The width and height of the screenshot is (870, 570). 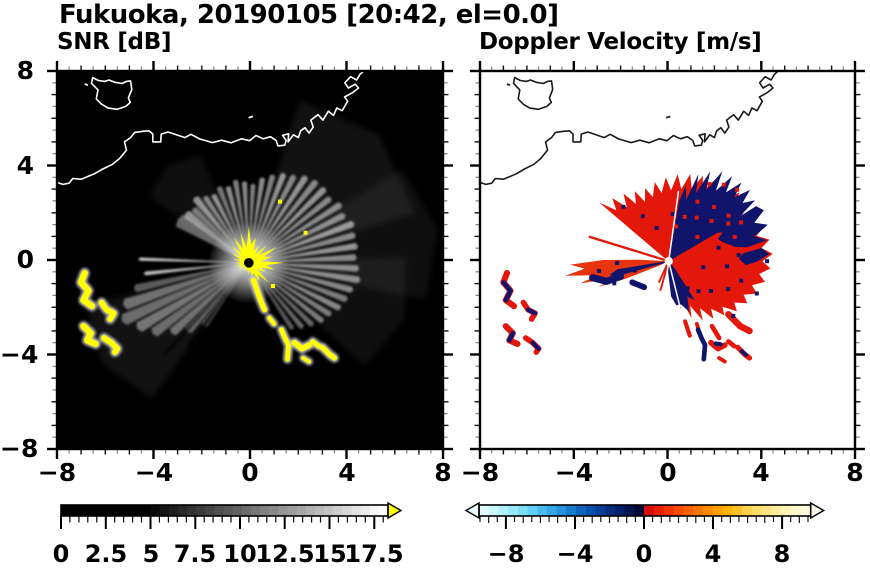 What do you see at coordinates (818, 510) in the screenshot?
I see `doppler-colorbar-over-arrow` at bounding box center [818, 510].